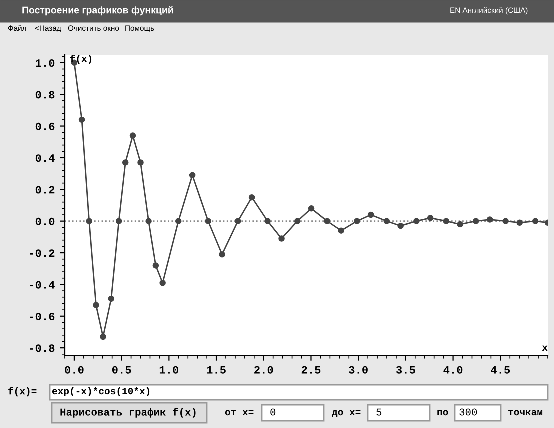 Image resolution: width=554 pixels, height=428 pixels. Describe the element at coordinates (358, 370) in the screenshot. I see `x-tick-label: 3.0` at that location.